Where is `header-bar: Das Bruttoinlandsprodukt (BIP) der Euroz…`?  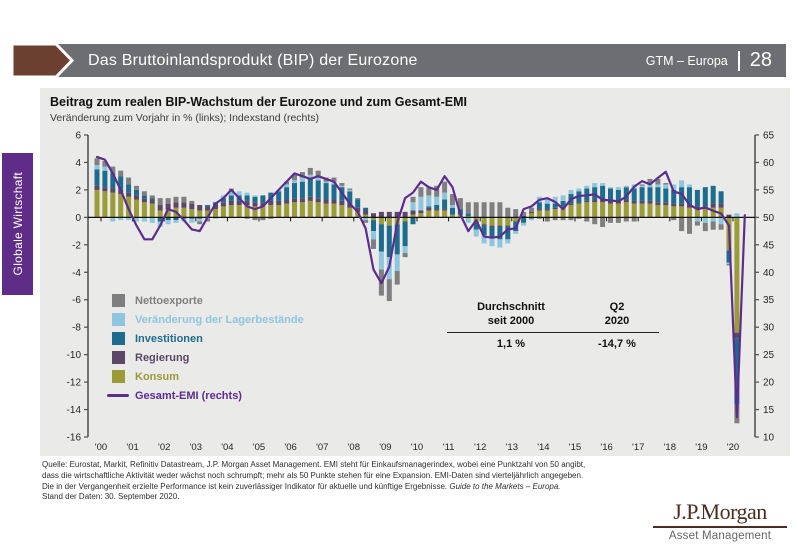 header-bar: Das Bruttoinlandsprodukt (BIP) der Euroz… is located at coordinates (408, 60).